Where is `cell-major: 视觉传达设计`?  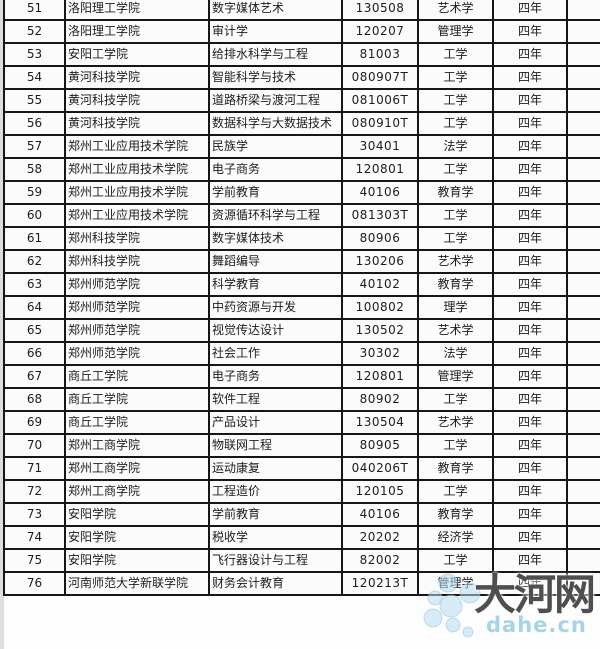 cell-major: 视觉传达设计 is located at coordinates (275, 330).